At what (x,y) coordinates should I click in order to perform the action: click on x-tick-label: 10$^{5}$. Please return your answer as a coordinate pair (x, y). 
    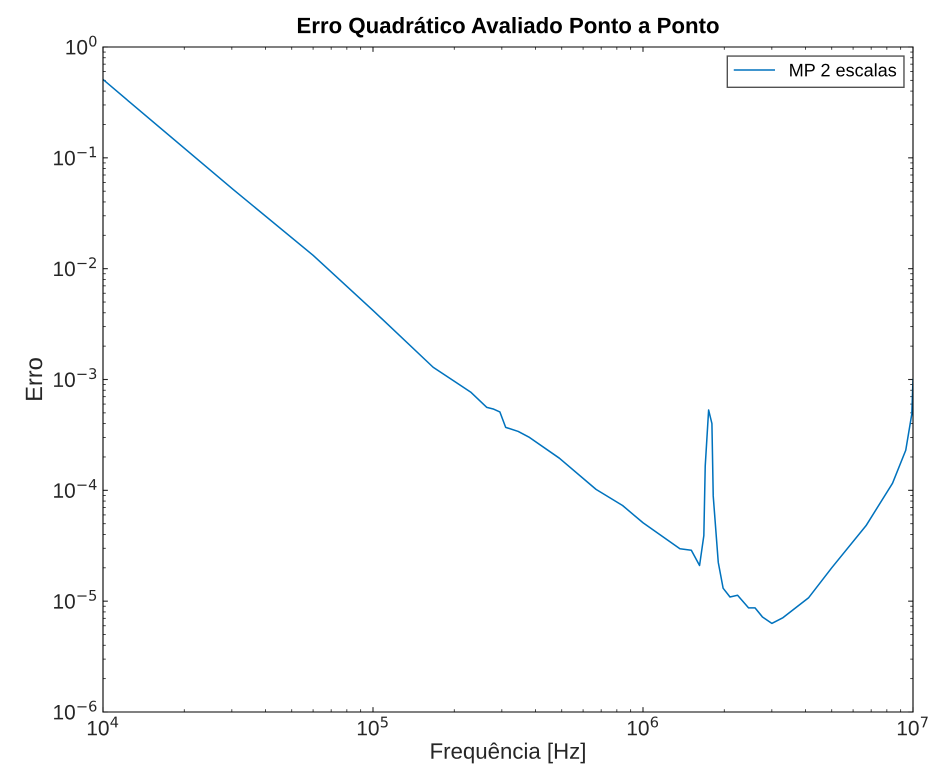
    Looking at the image, I should click on (373, 726).